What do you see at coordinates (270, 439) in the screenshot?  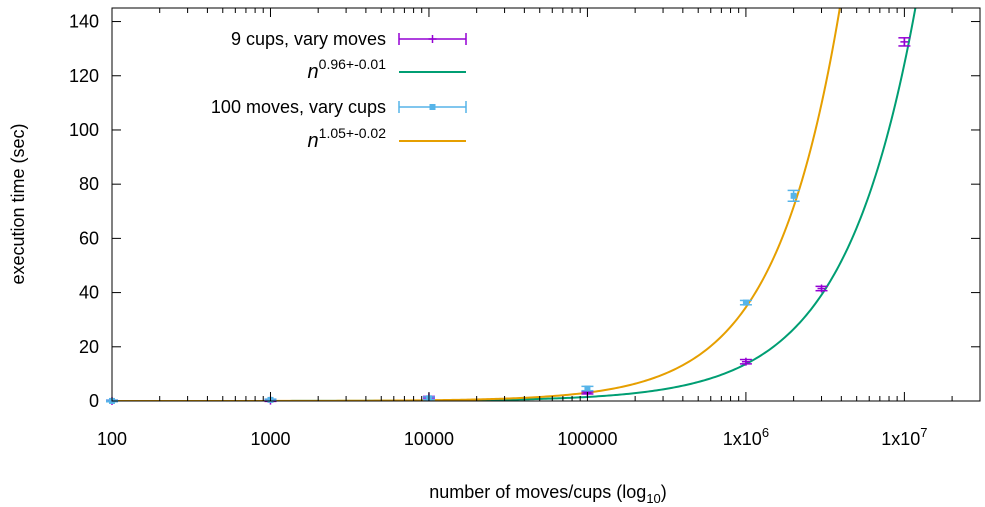 I see `x-tick-label: 1000` at bounding box center [270, 439].